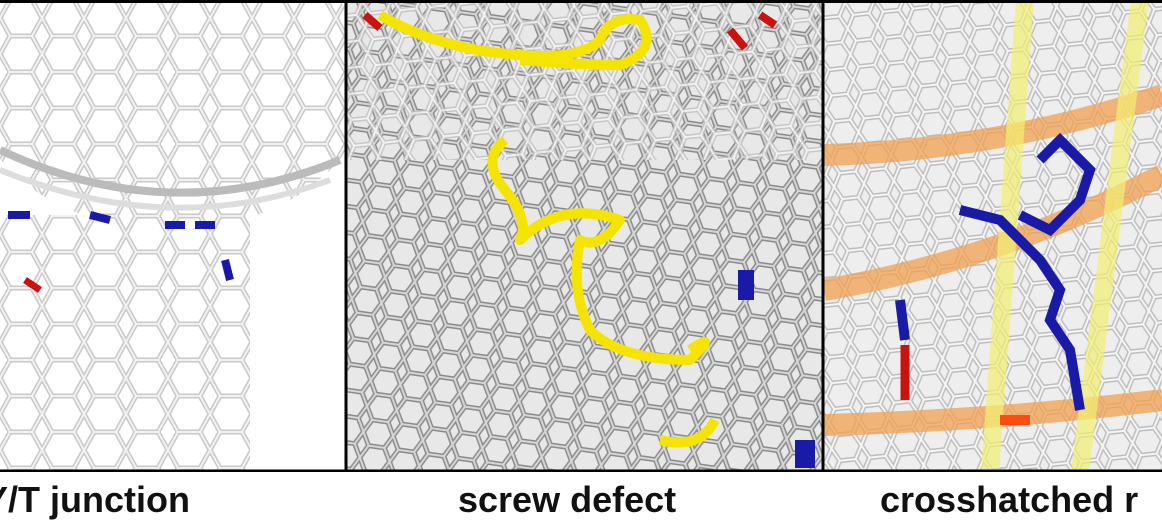 This screenshot has width=1162, height=529. I want to click on oxygen-atoms, so click(570, 31).